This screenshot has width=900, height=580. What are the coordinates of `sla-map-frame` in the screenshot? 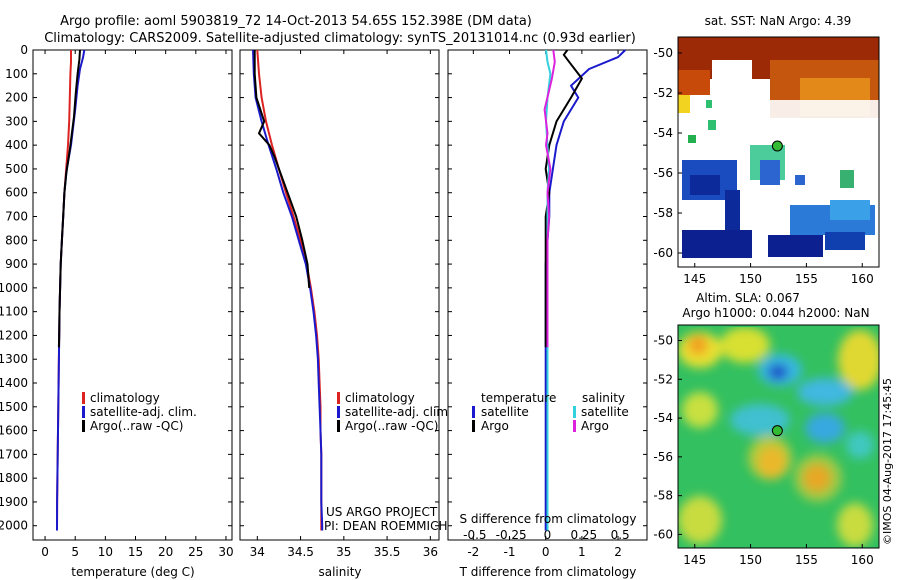 It's located at (778, 436).